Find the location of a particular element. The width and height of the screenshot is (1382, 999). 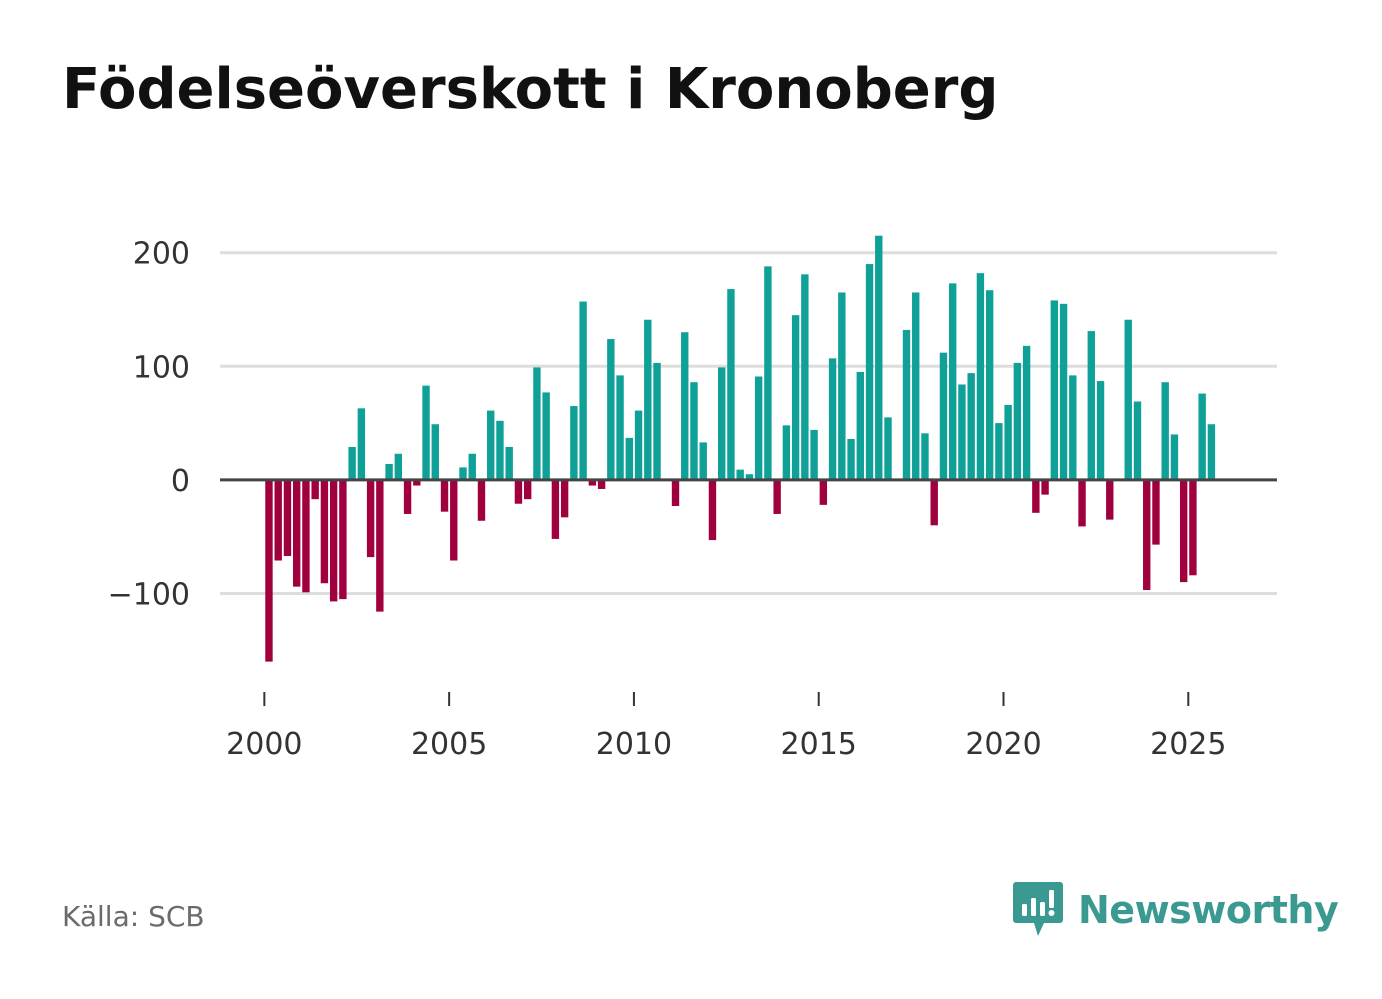

x-tick-label: 2010 is located at coordinates (634, 744).